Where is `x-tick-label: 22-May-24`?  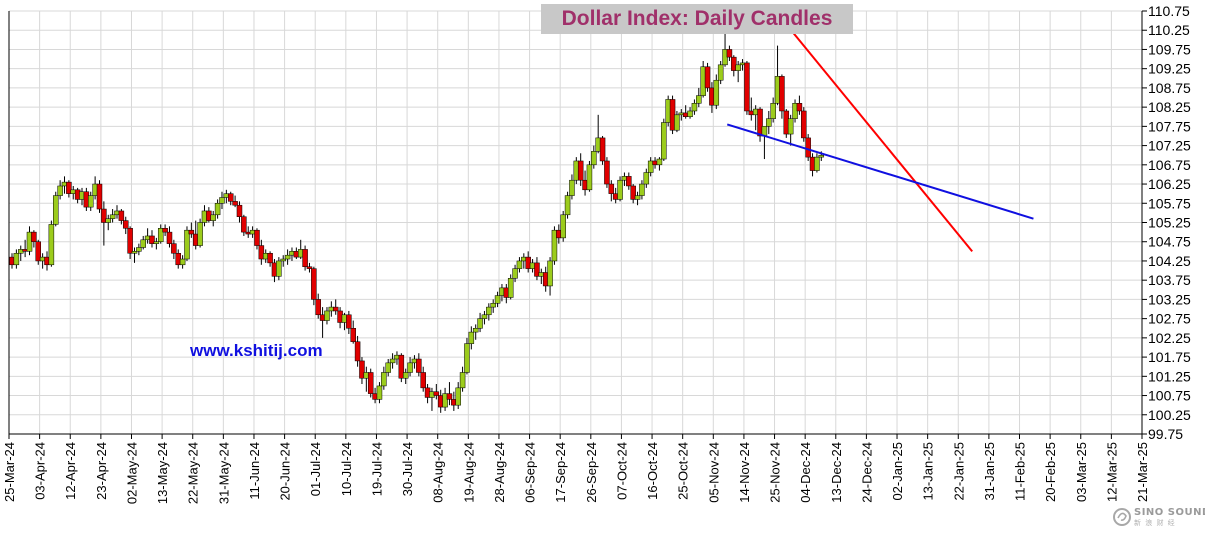
x-tick-label: 22-May-24 is located at coordinates (193, 473).